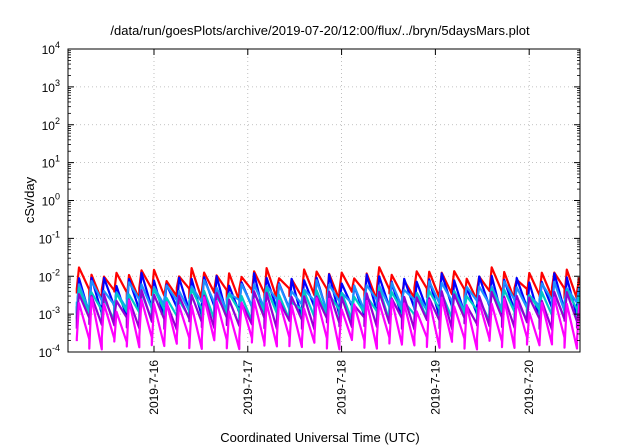 The height and width of the screenshot is (448, 640). Describe the element at coordinates (56, 234) in the screenshot. I see `y-tick-exponent: -1` at that location.